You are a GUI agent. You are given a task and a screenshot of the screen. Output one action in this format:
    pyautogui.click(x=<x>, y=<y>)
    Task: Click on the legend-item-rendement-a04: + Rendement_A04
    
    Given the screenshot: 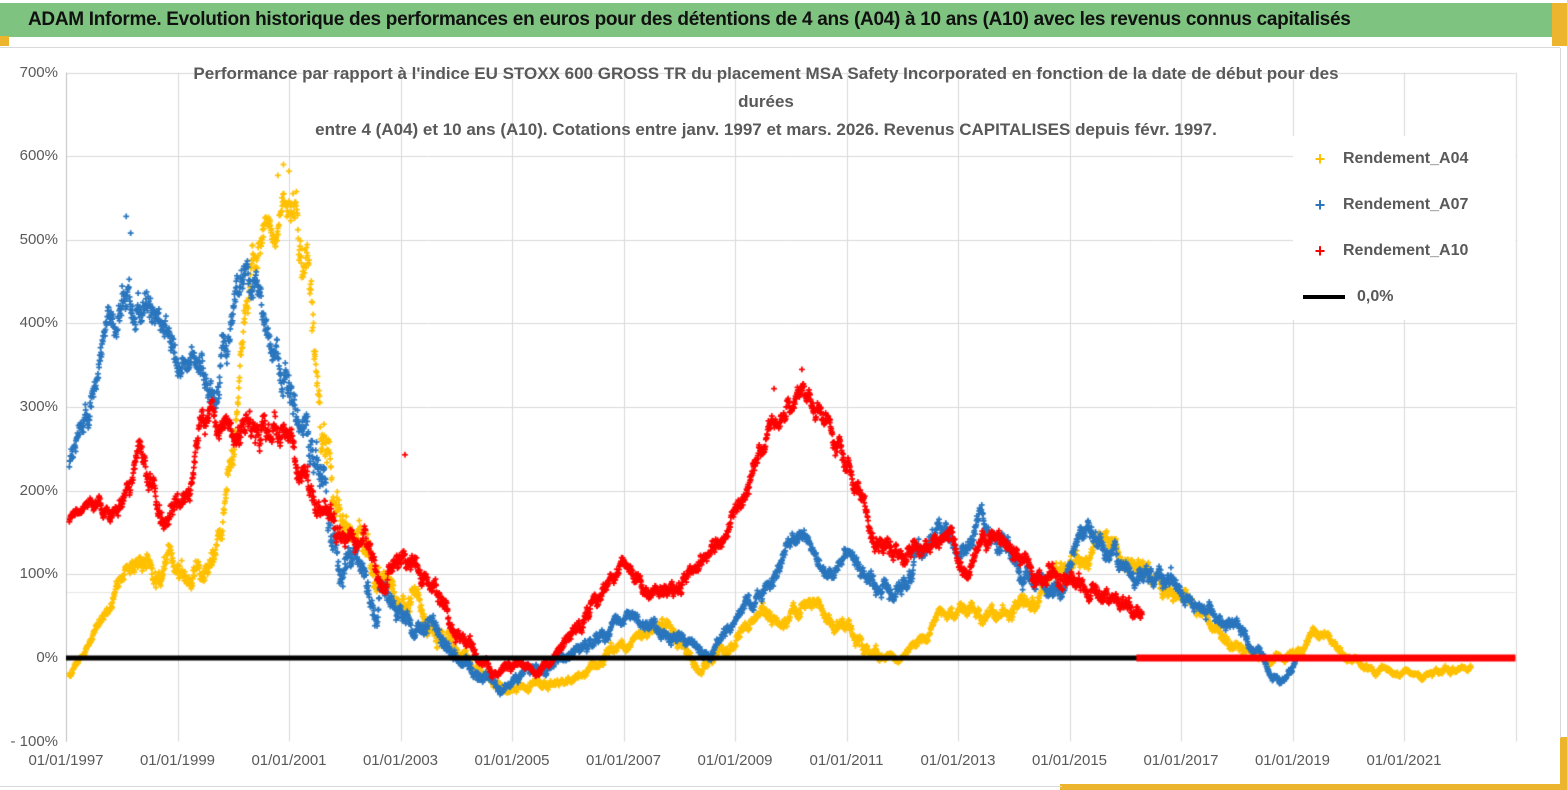 What is the action you would take?
    pyautogui.click(x=1404, y=159)
    